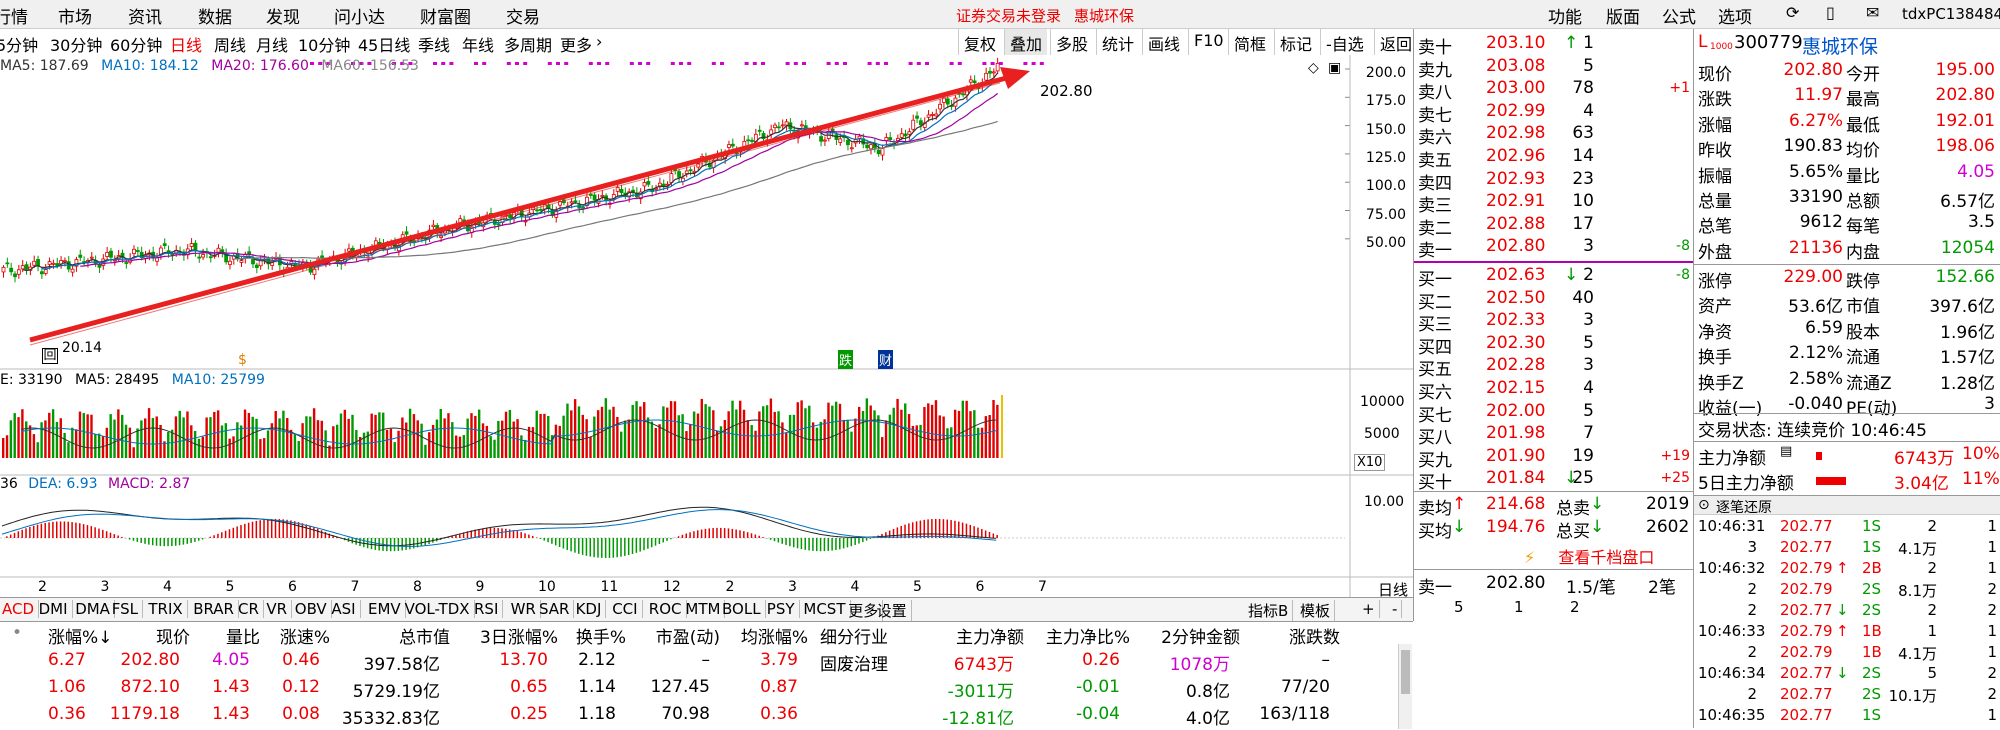  I want to click on period-30min: 30分钟, so click(76, 45).